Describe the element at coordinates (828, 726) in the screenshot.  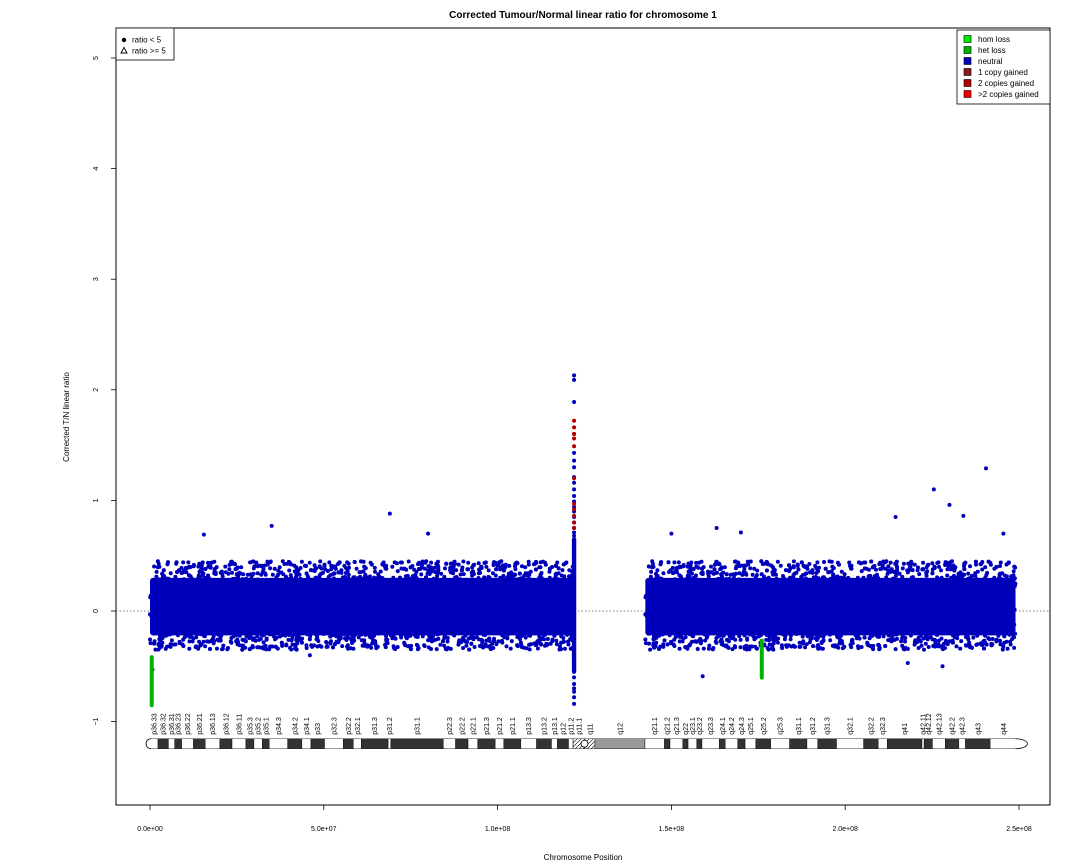
I see `band-label: q31.3` at that location.